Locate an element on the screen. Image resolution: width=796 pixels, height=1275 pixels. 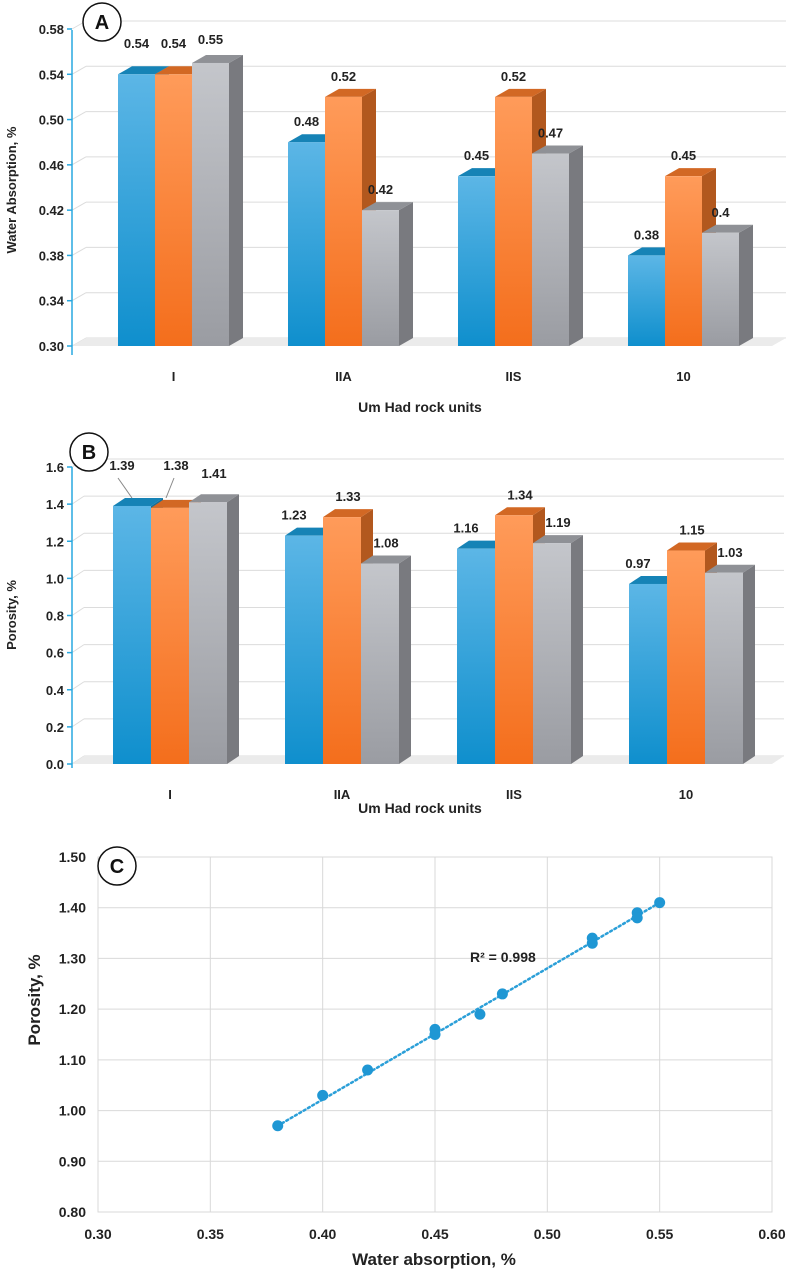
b-data-label: 1.03 is located at coordinates (729, 552).